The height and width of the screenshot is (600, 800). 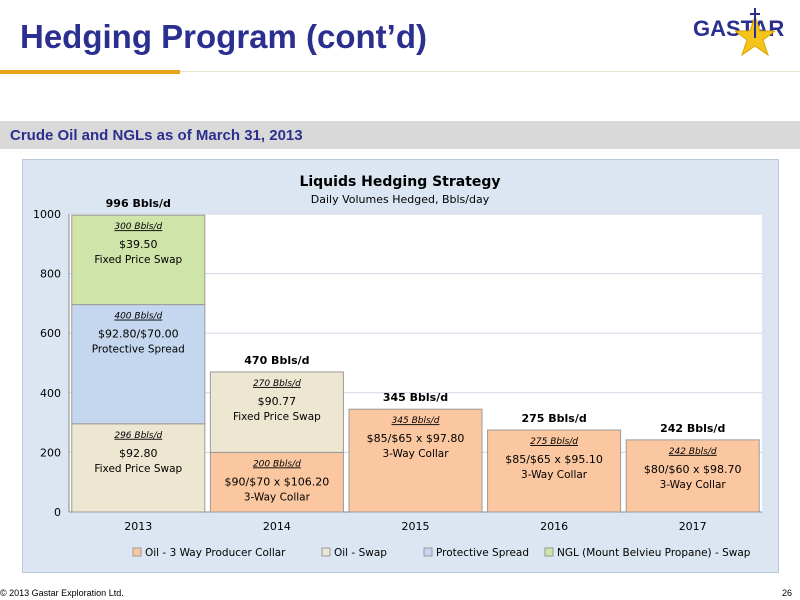 What do you see at coordinates (415, 397) in the screenshot?
I see `bar-total-label: 345 Bbls/d` at bounding box center [415, 397].